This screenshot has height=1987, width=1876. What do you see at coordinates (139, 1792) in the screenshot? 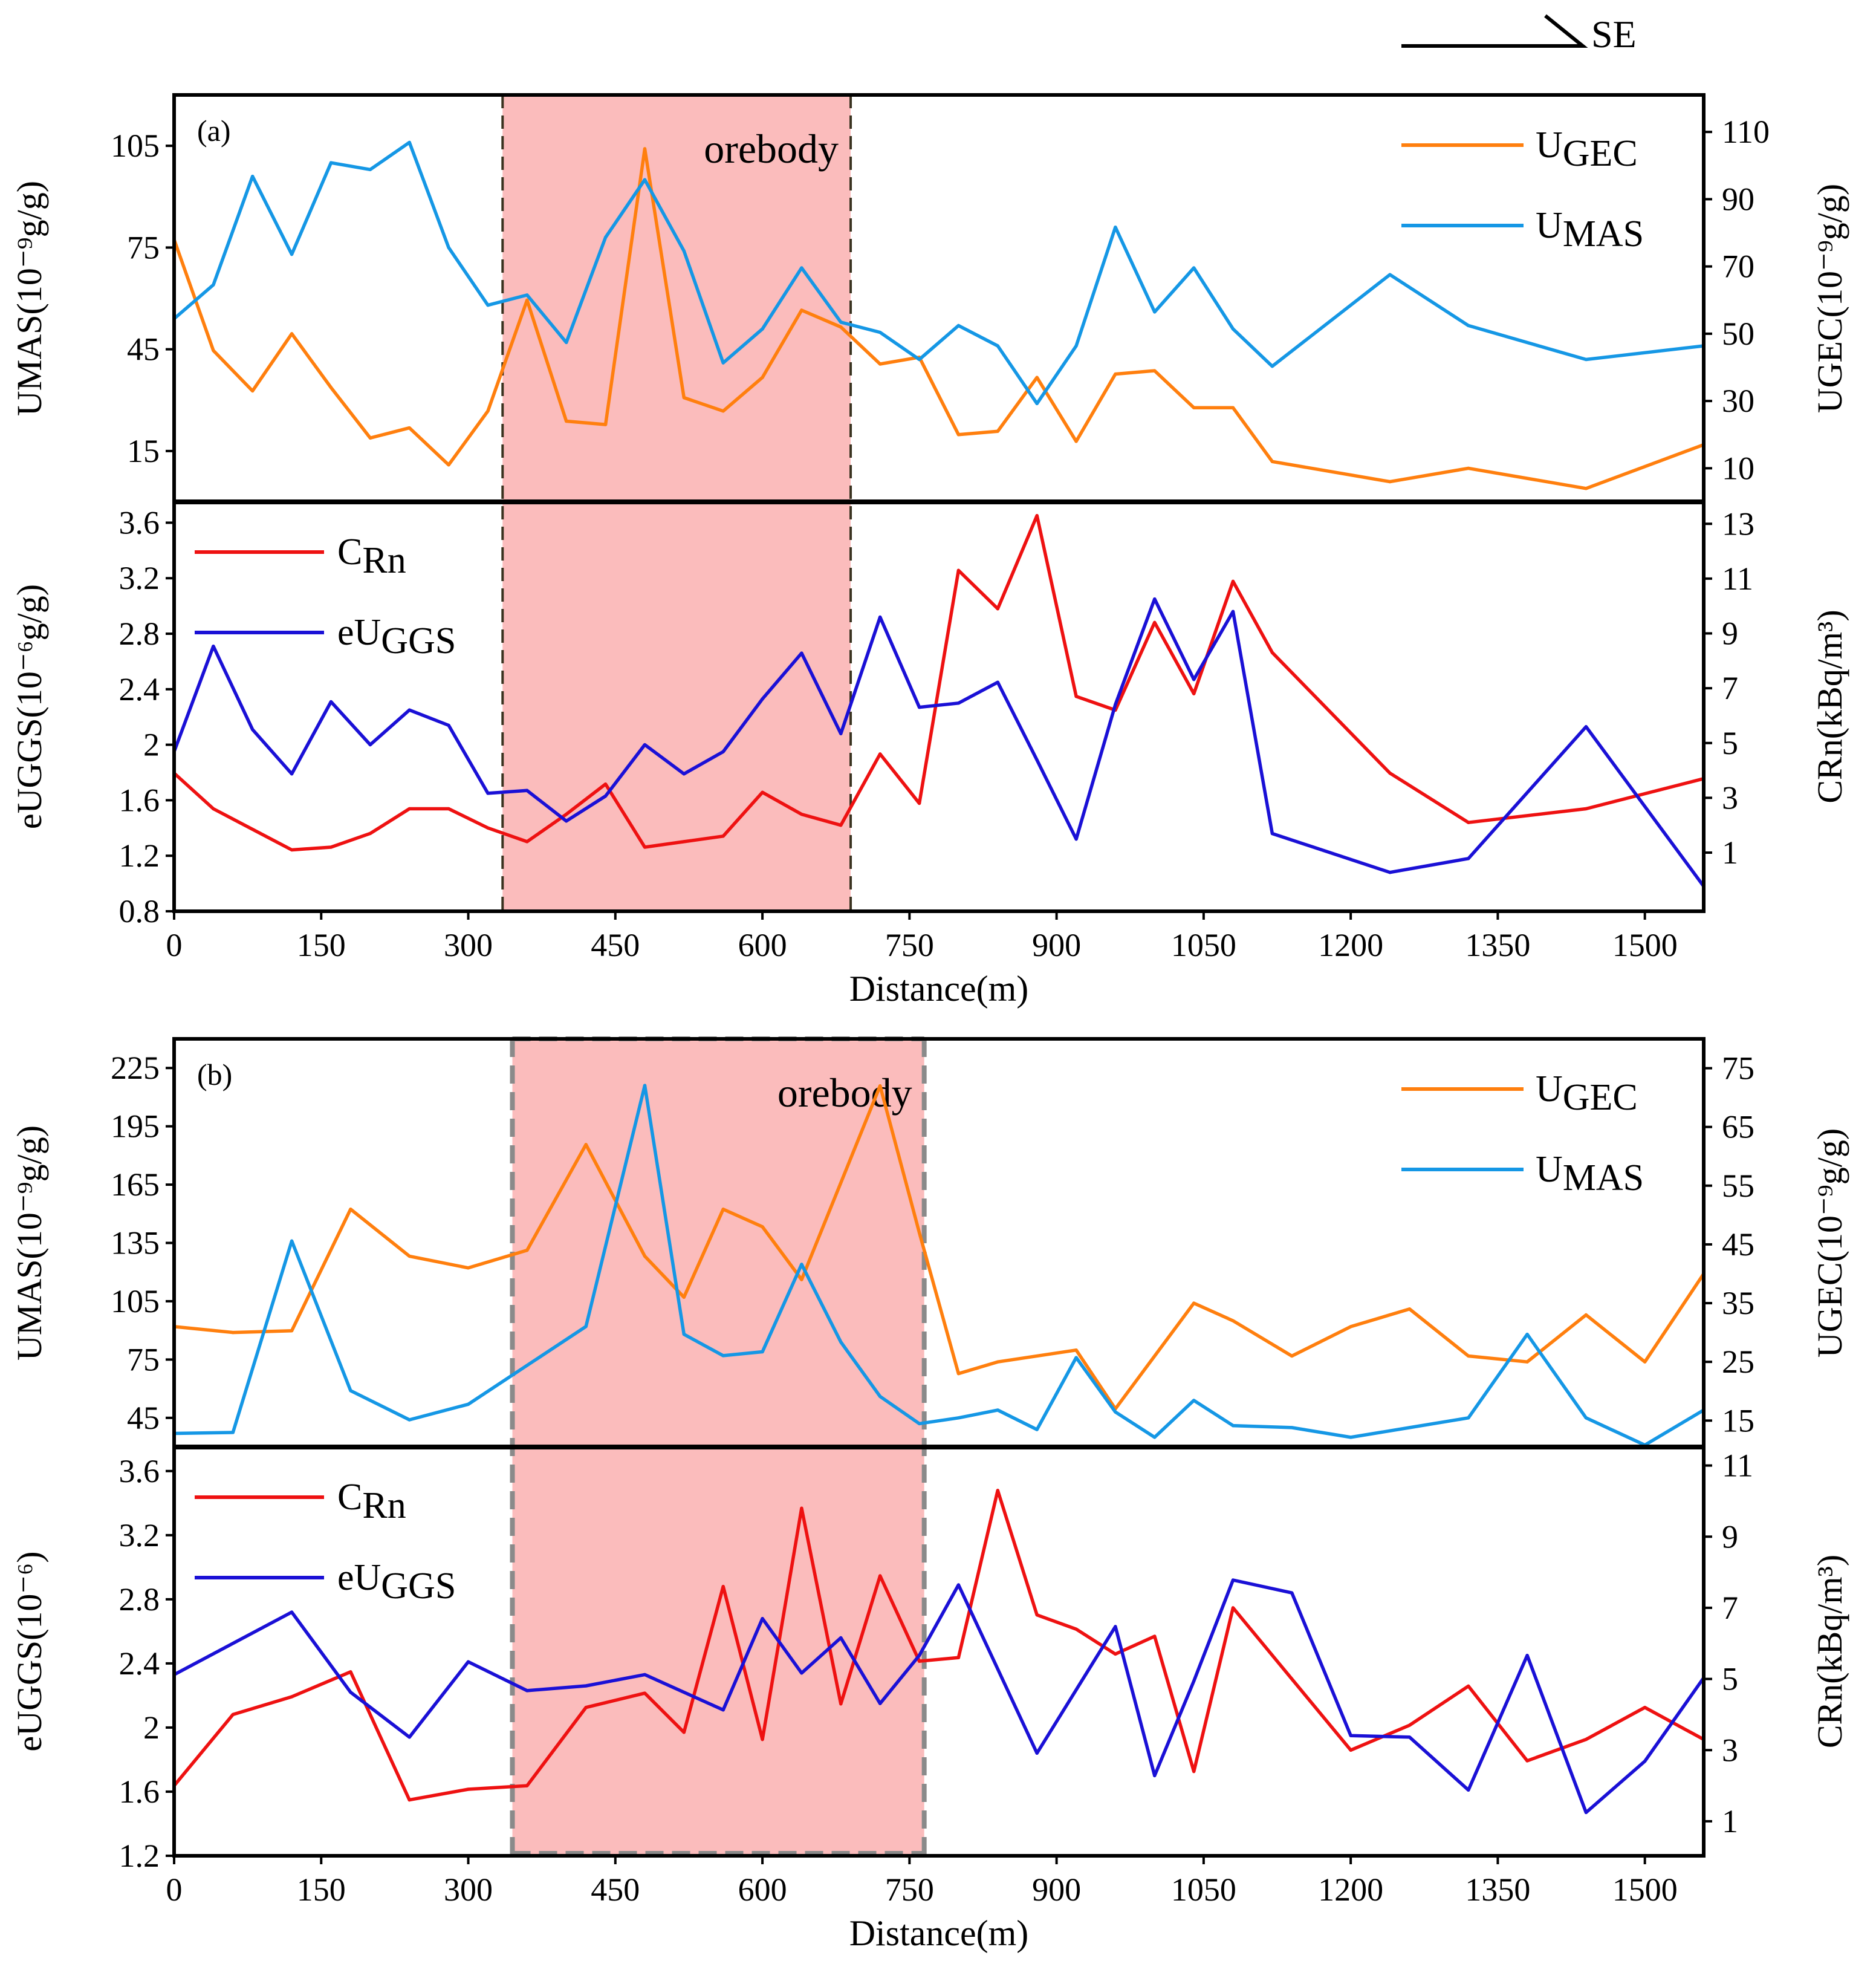
I see `lower-left-tick-label: 1.6` at bounding box center [139, 1792].